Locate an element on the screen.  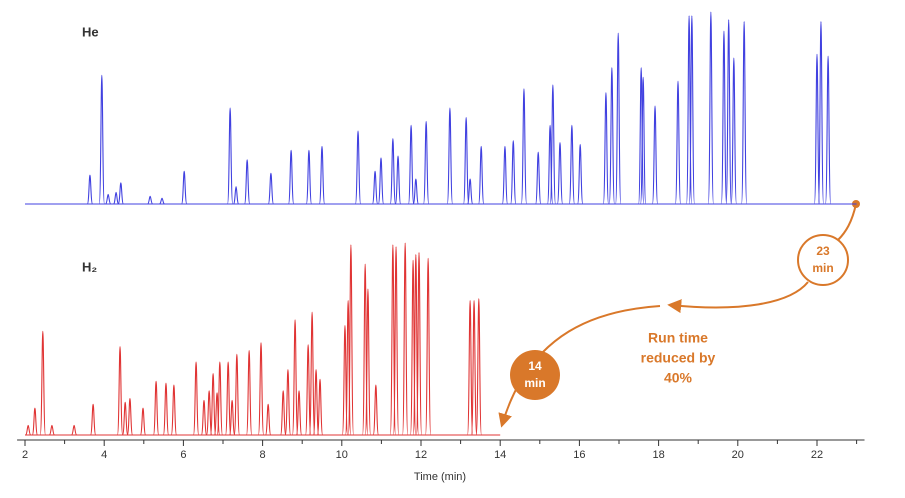
x-tick-label: 4 is located at coordinates (104, 455).